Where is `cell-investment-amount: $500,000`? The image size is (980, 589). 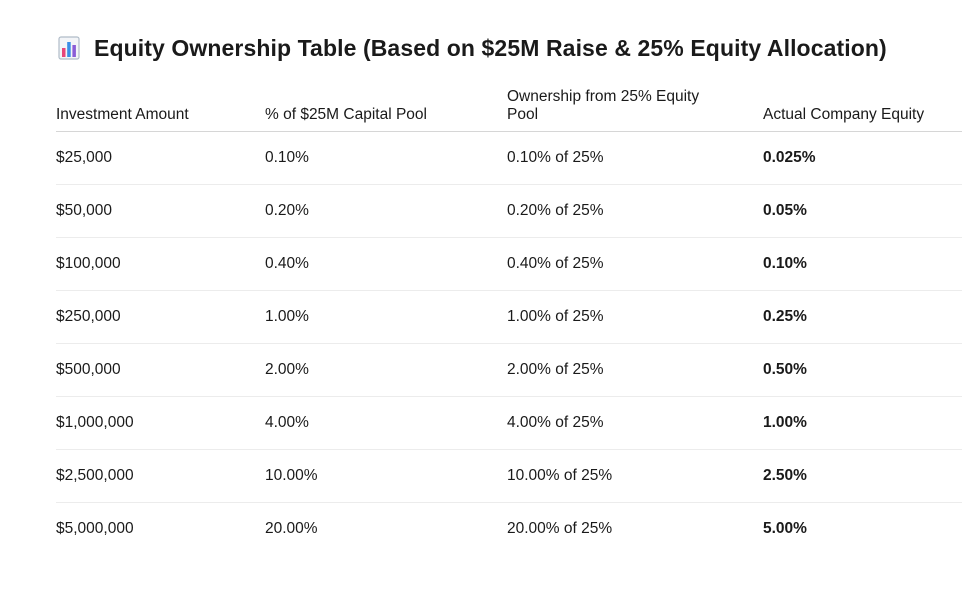 cell-investment-amount: $500,000 is located at coordinates (160, 370).